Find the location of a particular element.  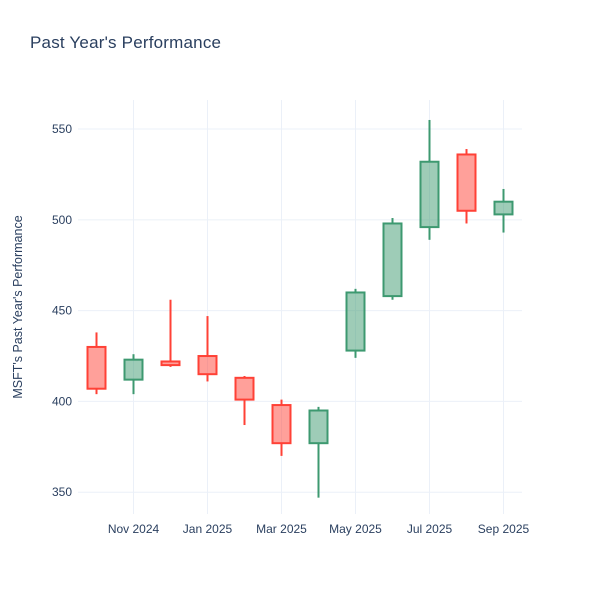

candle-nov-2024 is located at coordinates (133, 374).